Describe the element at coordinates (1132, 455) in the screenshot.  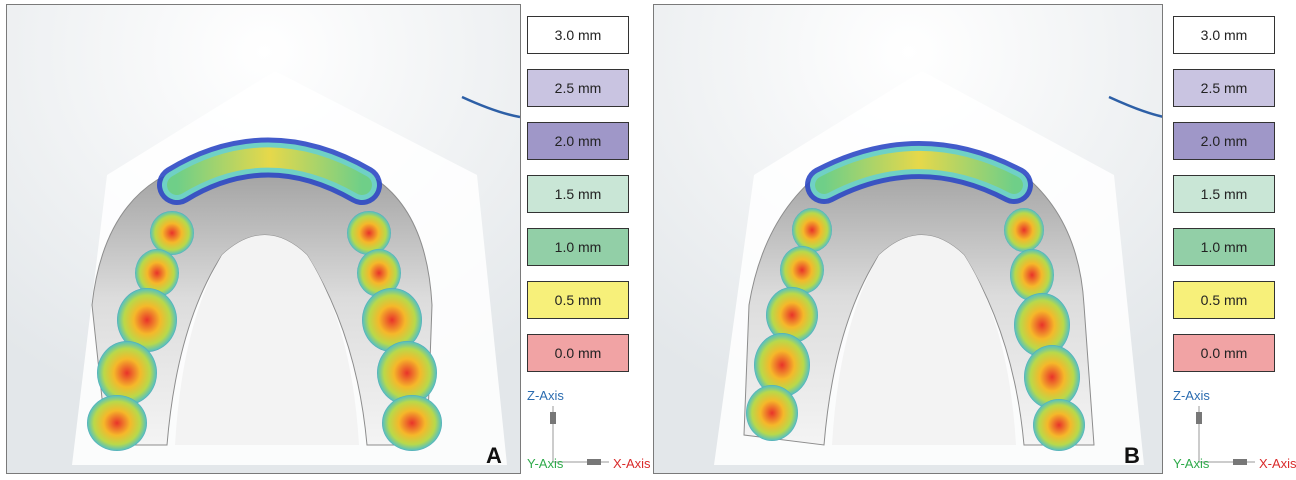
I see `panel-label-b: B` at that location.